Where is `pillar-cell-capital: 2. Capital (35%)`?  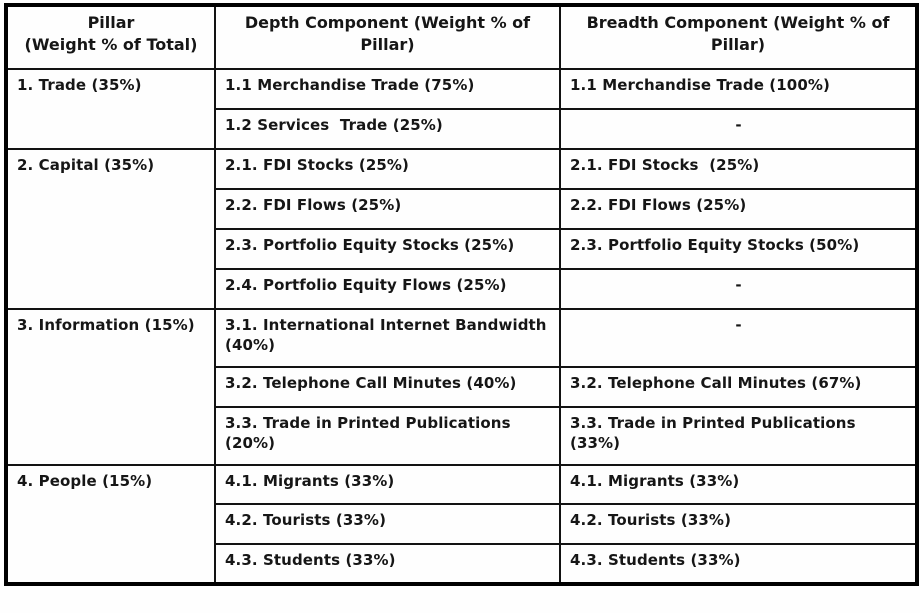
pillar-cell-capital: 2. Capital (35%) is located at coordinates (110, 229).